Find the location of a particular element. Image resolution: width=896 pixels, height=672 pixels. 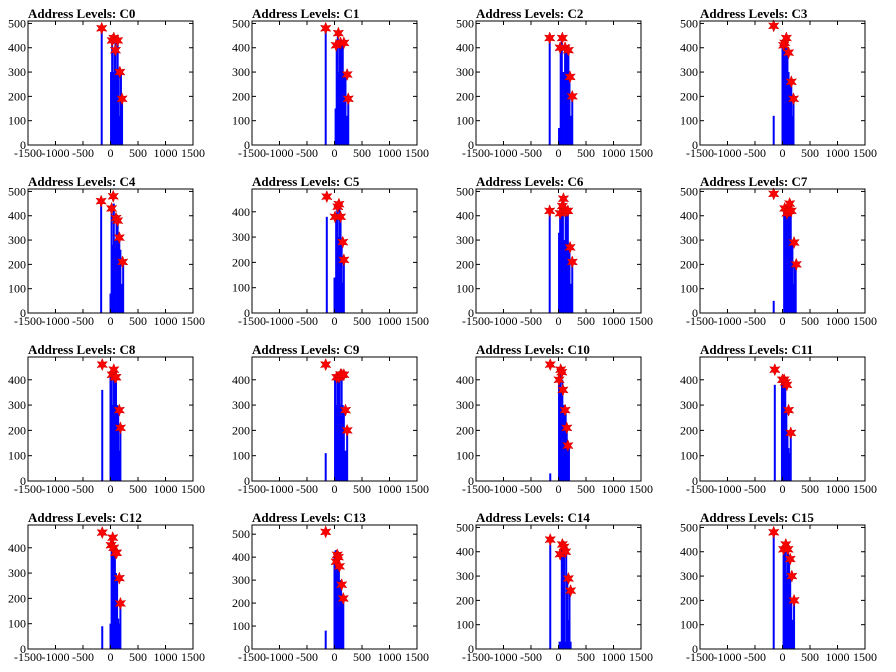

chart-title: Address Levels: C11 is located at coordinates (756, 349).